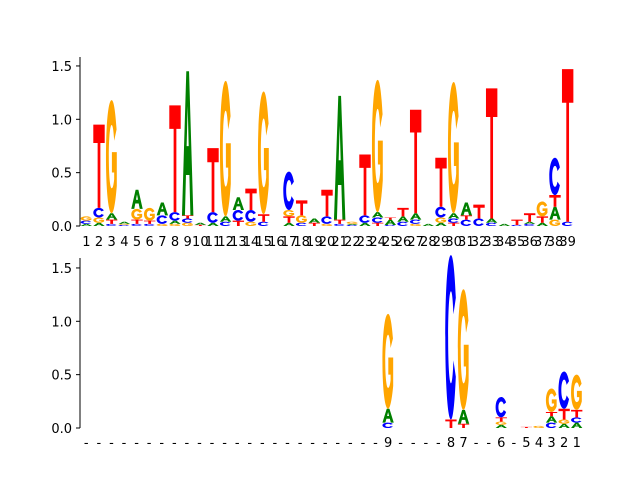  What do you see at coordinates (61, 67) in the screenshot?
I see `y-tick-label: 1.5` at bounding box center [61, 67].